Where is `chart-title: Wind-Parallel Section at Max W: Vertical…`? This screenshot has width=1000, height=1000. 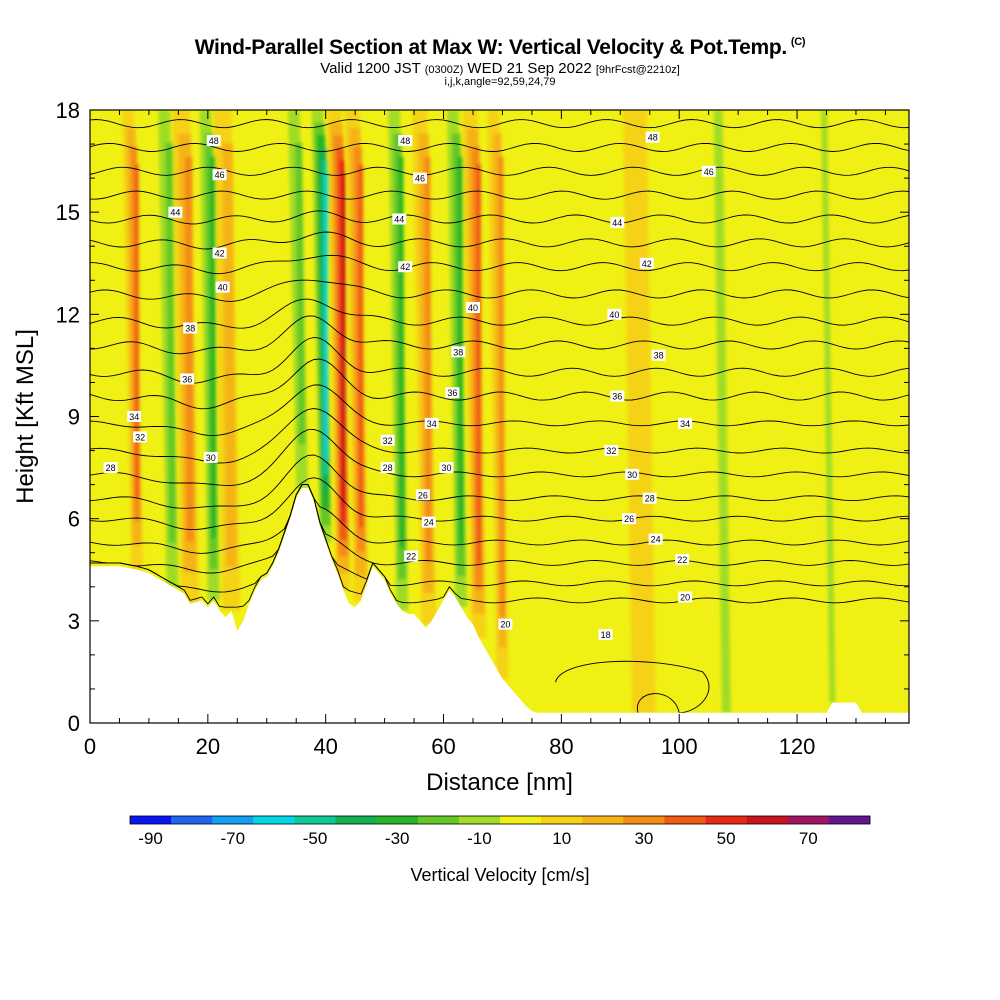
chart-title: Wind-Parallel Section at Max W: Vertical… is located at coordinates (500, 47).